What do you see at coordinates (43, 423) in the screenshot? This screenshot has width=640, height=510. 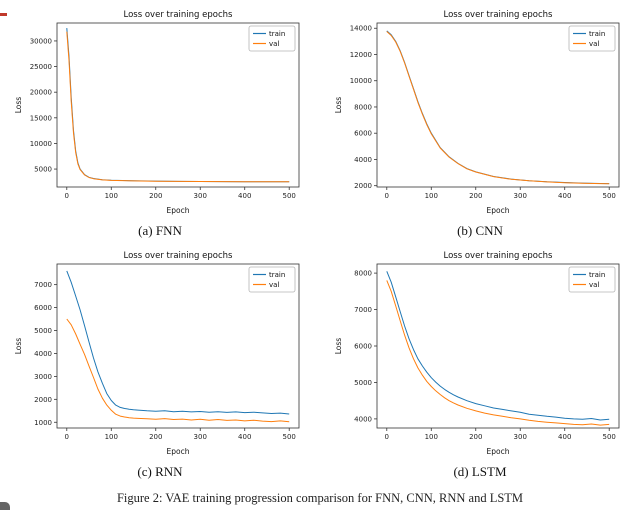 I see `svg-text: 1000` at bounding box center [43, 423].